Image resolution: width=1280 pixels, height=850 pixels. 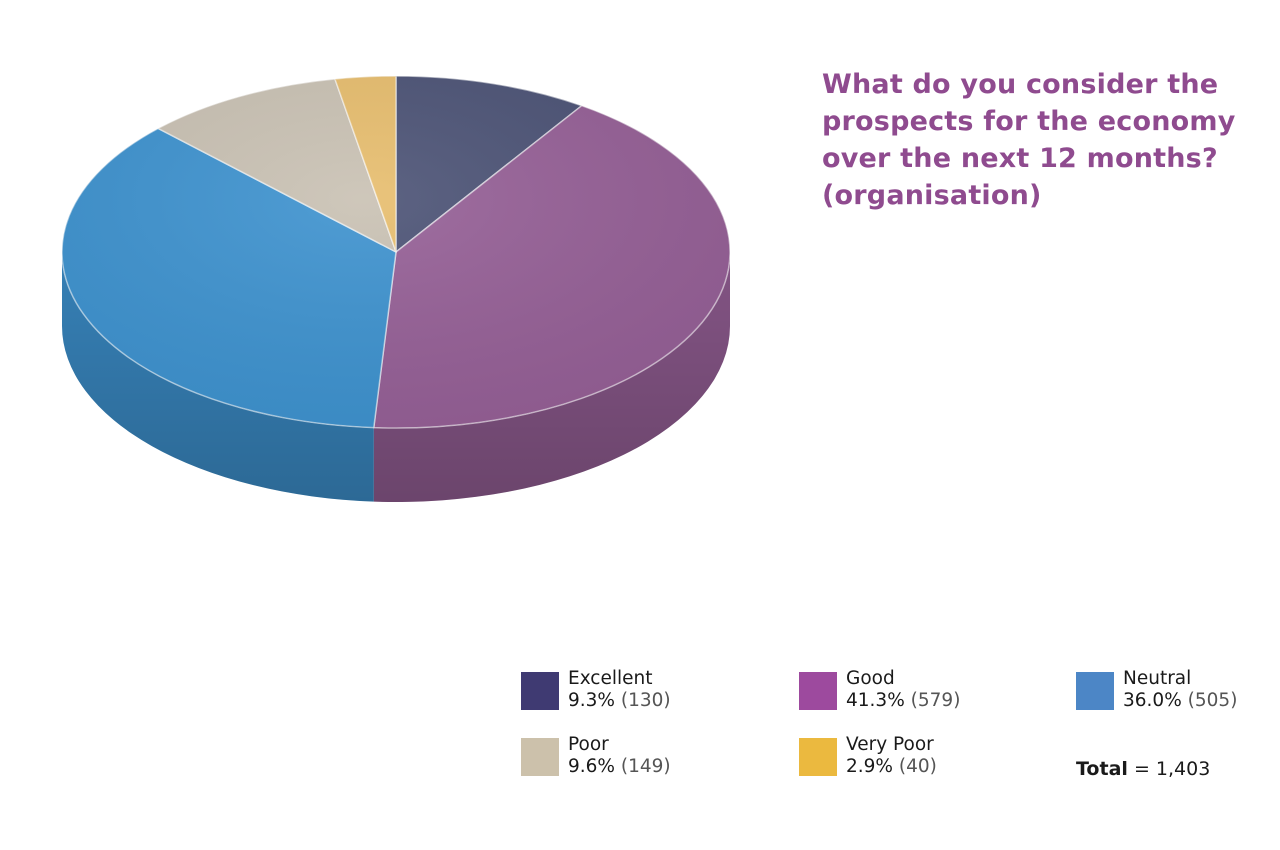 What do you see at coordinates (869, 766) in the screenshot?
I see `legend-percent-very-poor: 2.9%` at bounding box center [869, 766].